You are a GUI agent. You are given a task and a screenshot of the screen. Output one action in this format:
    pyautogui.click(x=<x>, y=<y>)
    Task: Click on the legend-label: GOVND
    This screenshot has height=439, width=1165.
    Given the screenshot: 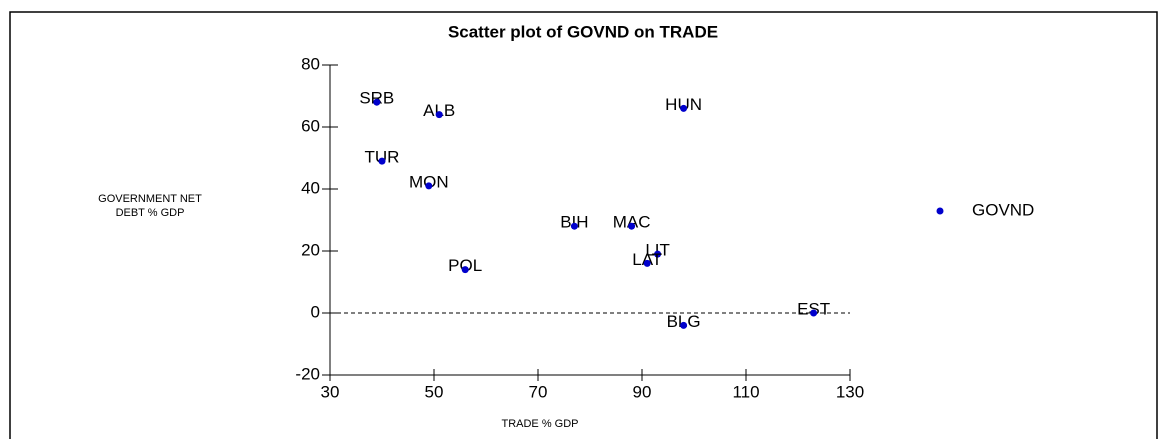 What is the action you would take?
    pyautogui.click(x=1003, y=209)
    